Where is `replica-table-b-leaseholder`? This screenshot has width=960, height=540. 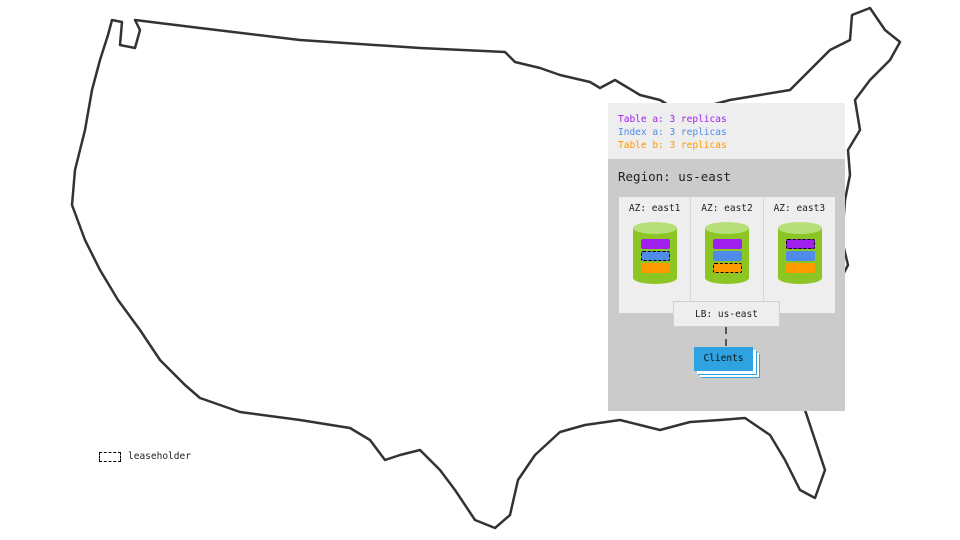 replica-table-b-leaseholder is located at coordinates (728, 268).